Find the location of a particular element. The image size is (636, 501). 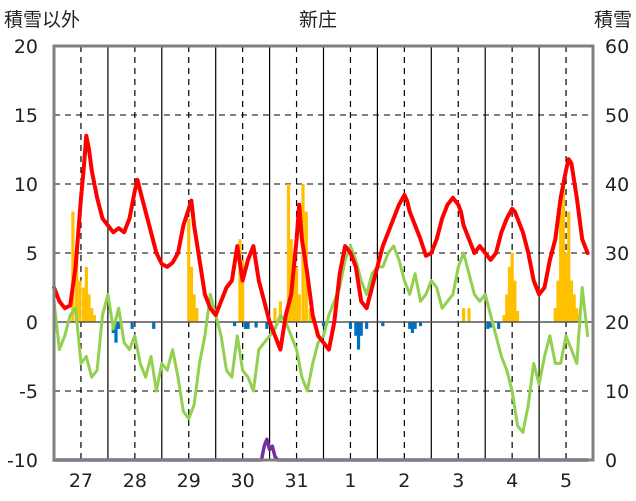

chart-title: 新庄 is located at coordinates (318, 20).